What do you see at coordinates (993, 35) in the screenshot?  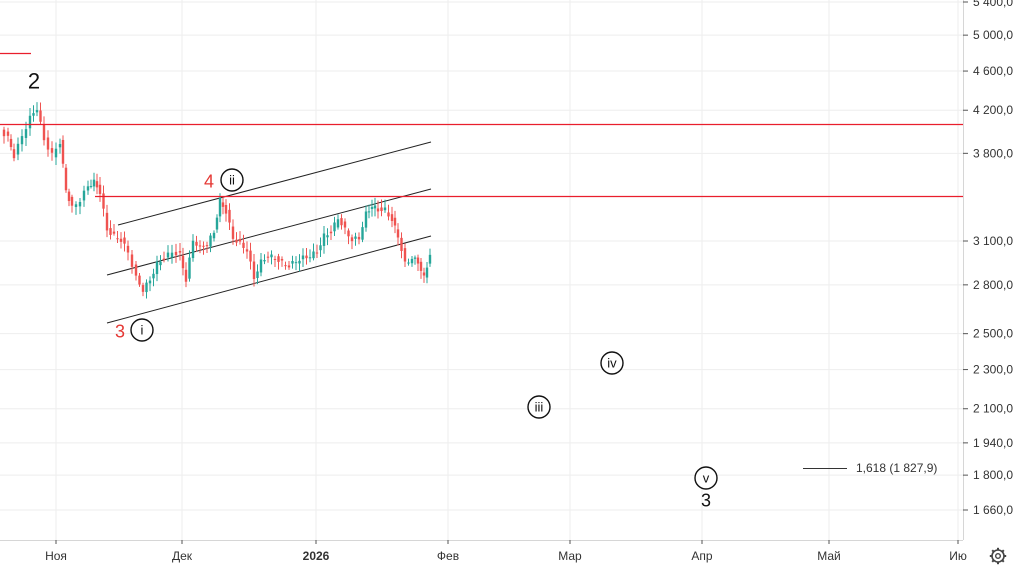 I see `y-tick-label: 5 000,0` at bounding box center [993, 35].